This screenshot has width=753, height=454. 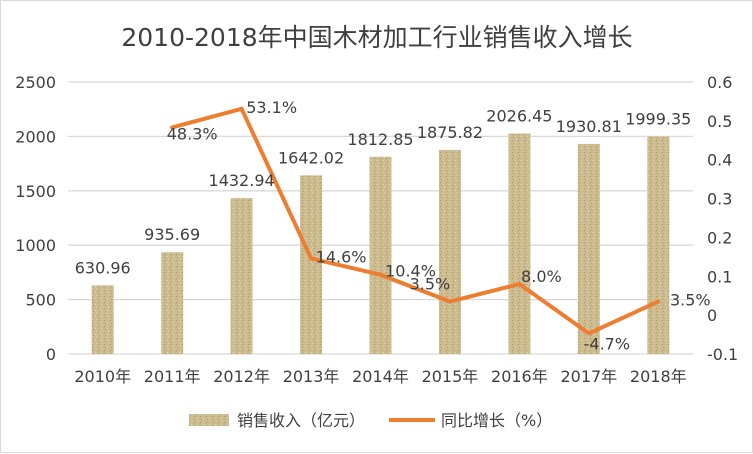 What do you see at coordinates (712, 315) in the screenshot?
I see `right-tick-label: 0` at bounding box center [712, 315].